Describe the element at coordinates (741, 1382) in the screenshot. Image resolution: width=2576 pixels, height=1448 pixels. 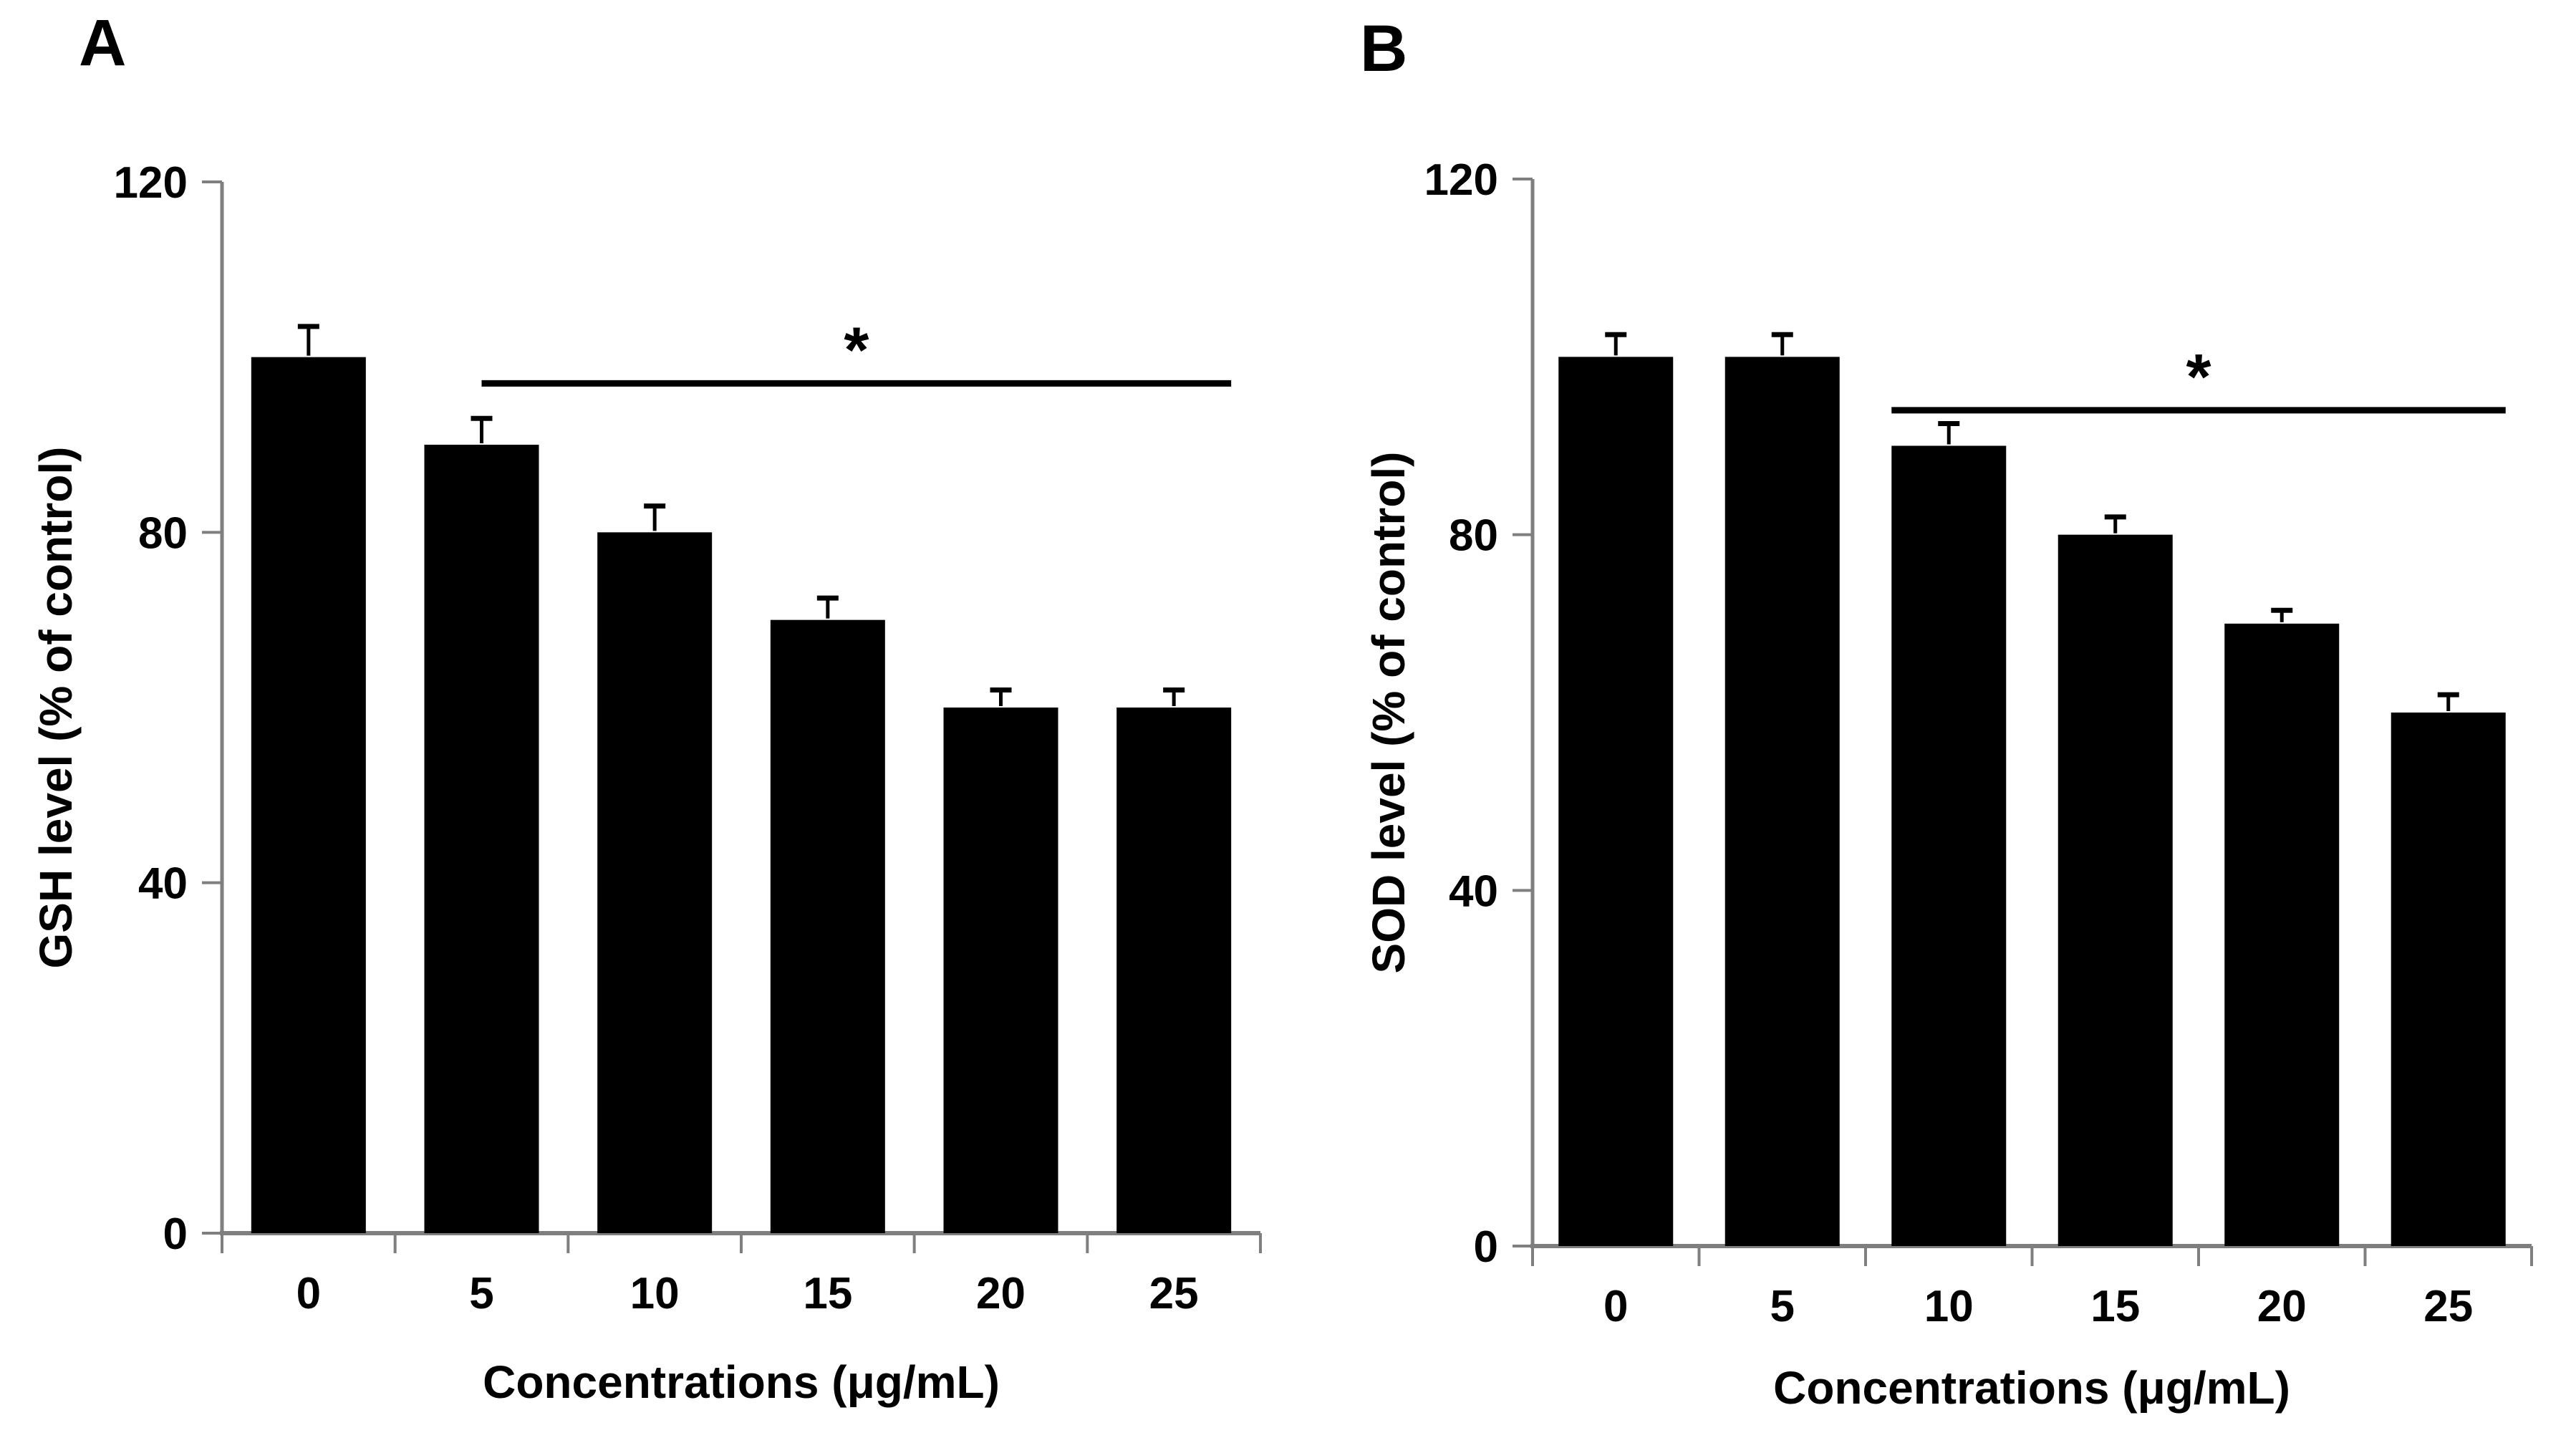
I see `x-axis-title-concentrations-a: Concentrations (μg/mL)` at that location.